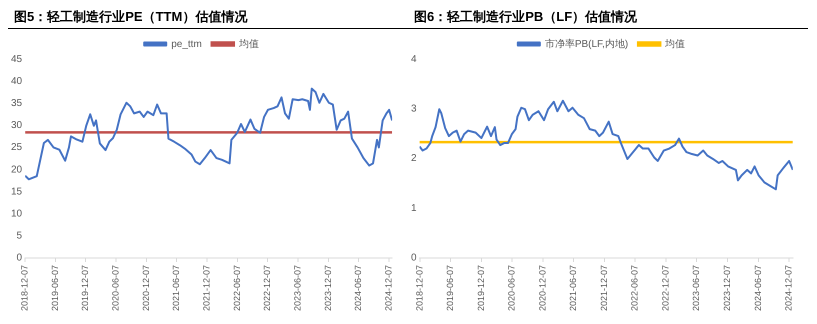  I want to click on y-tick-label: 10, so click(17, 214).